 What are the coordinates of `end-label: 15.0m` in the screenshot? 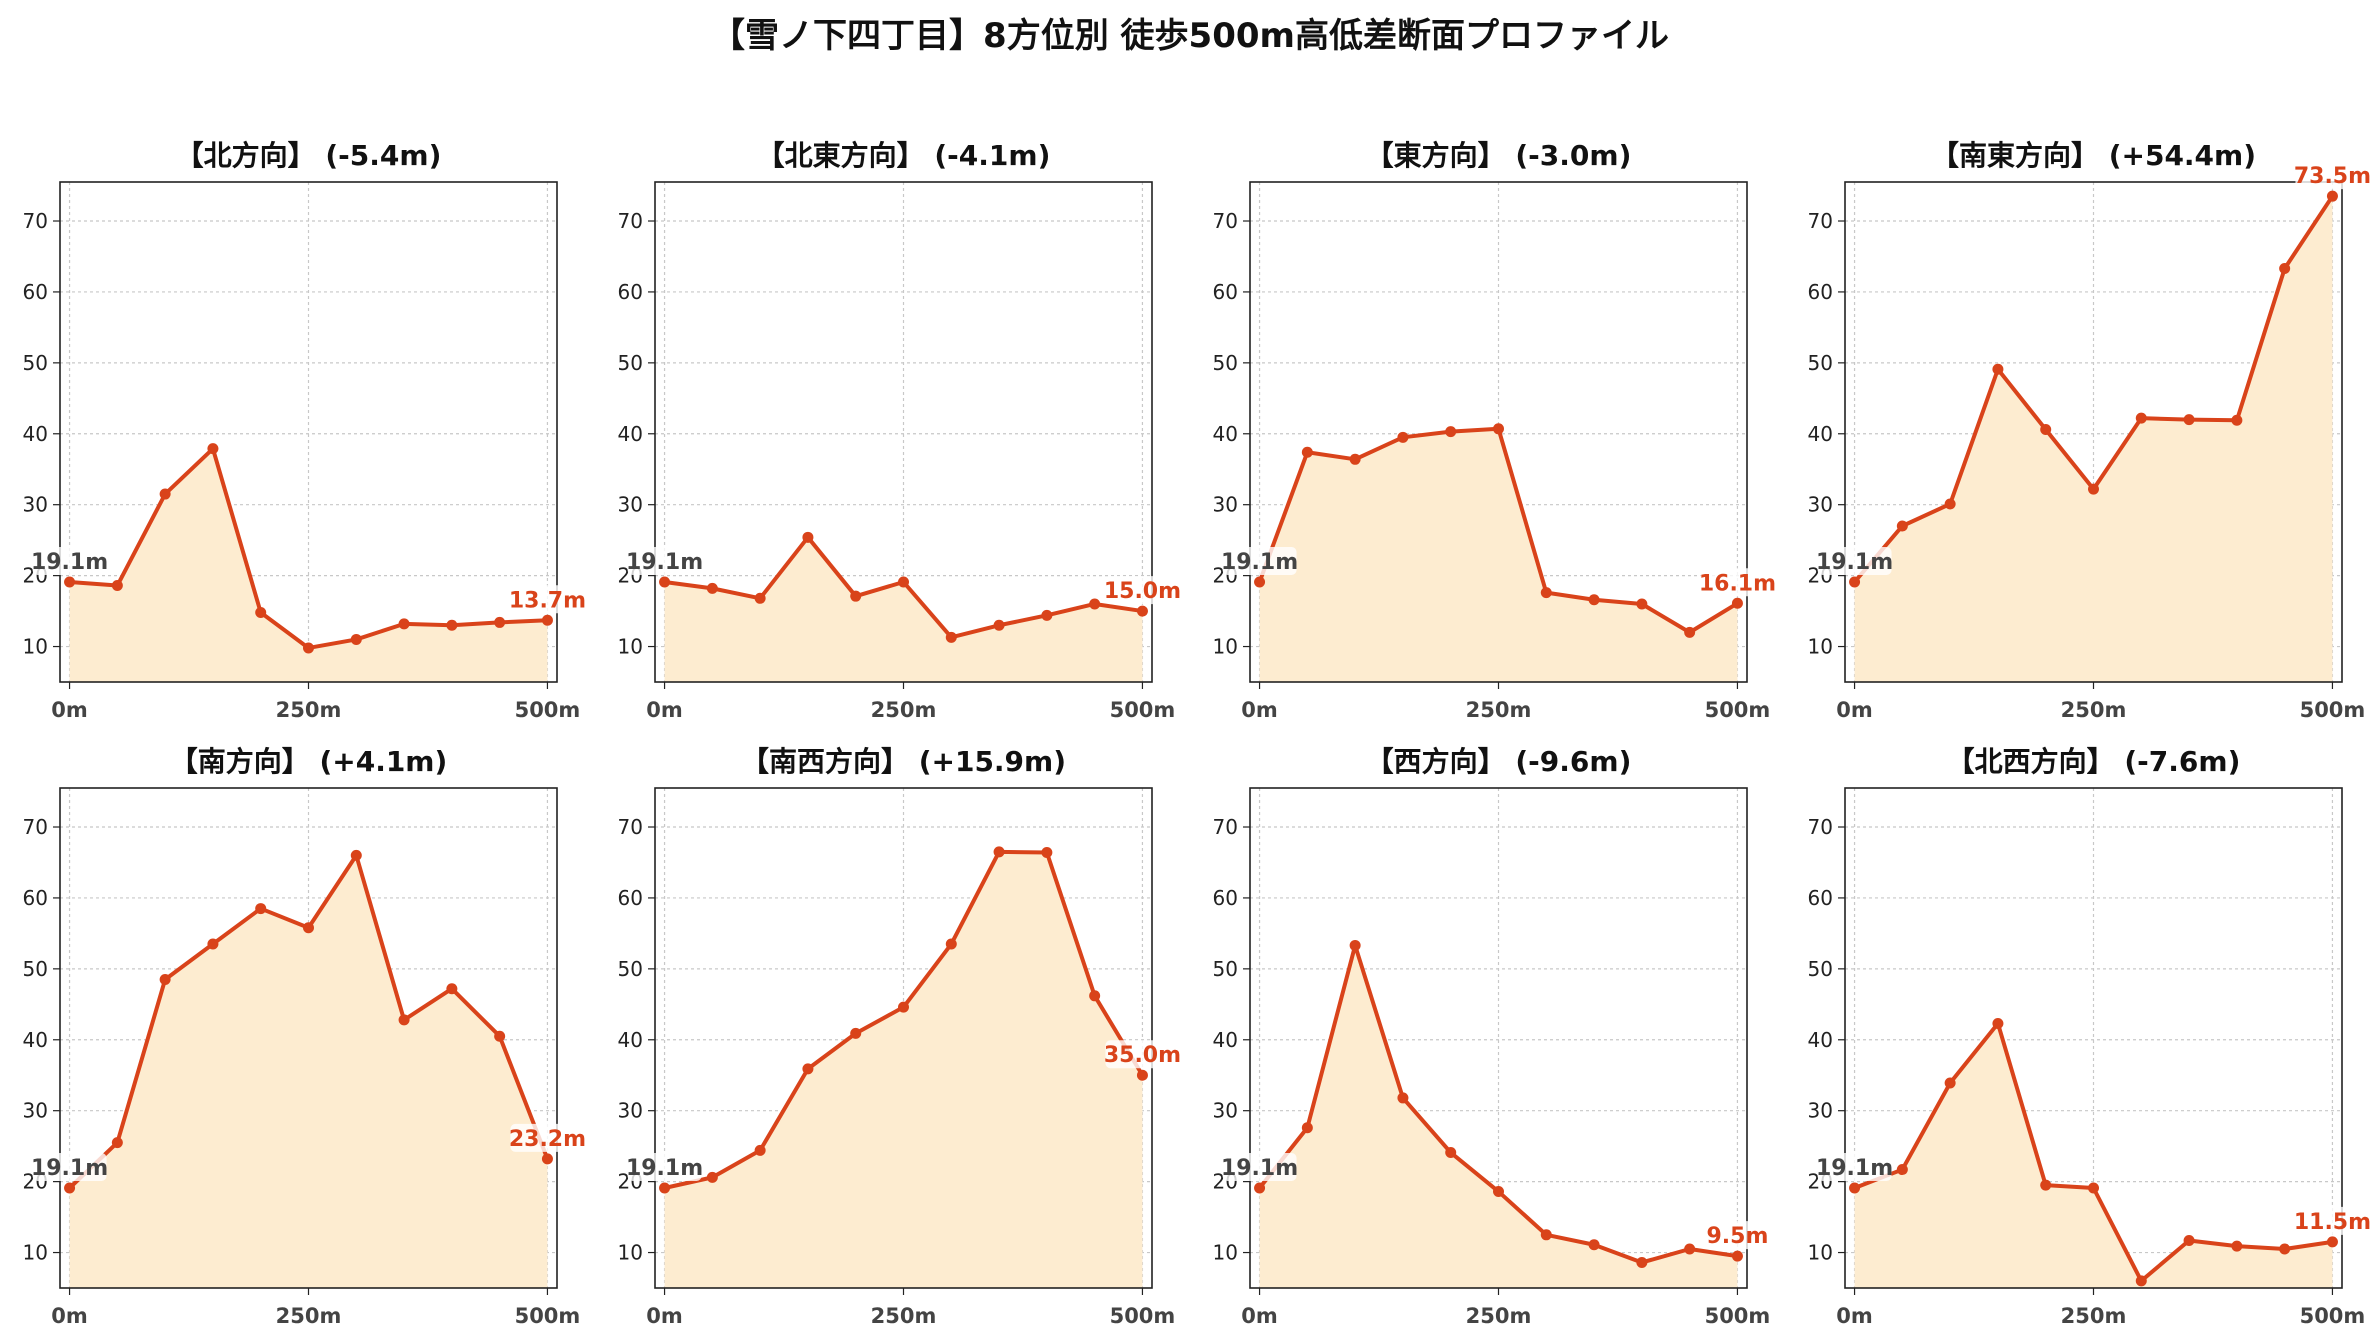 It's located at (1142, 591).